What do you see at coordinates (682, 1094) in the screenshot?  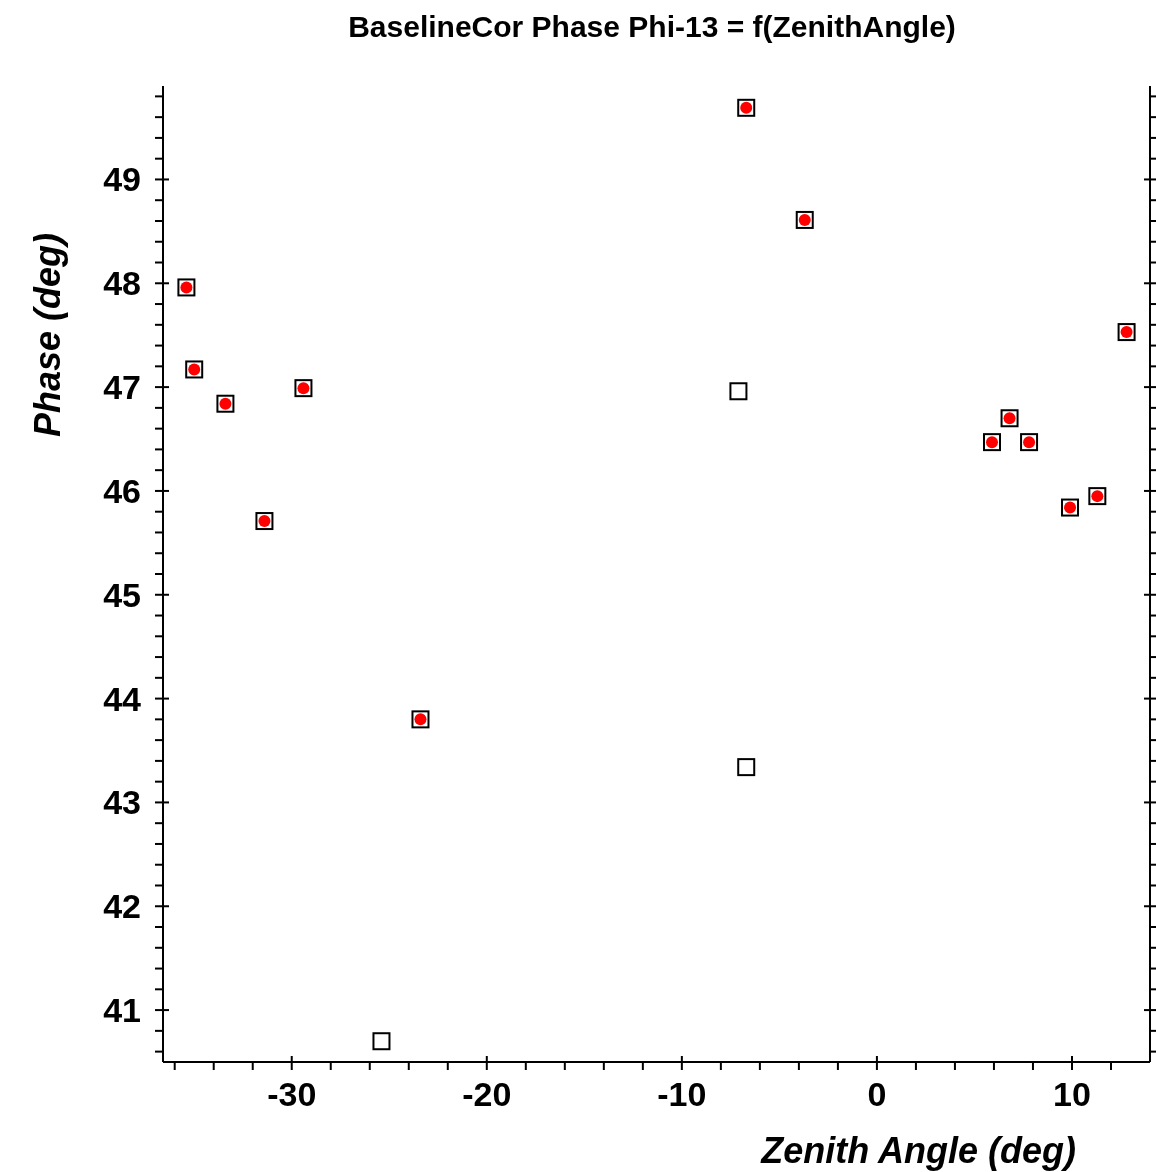 I see `x-tick-label: -10` at bounding box center [682, 1094].